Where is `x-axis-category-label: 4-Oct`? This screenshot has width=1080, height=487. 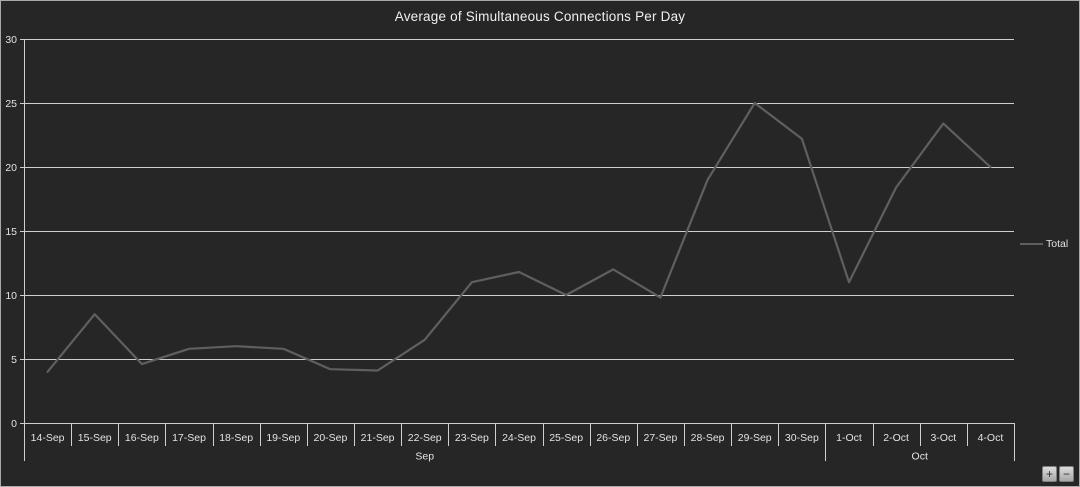 x-axis-category-label: 4-Oct is located at coordinates (991, 438).